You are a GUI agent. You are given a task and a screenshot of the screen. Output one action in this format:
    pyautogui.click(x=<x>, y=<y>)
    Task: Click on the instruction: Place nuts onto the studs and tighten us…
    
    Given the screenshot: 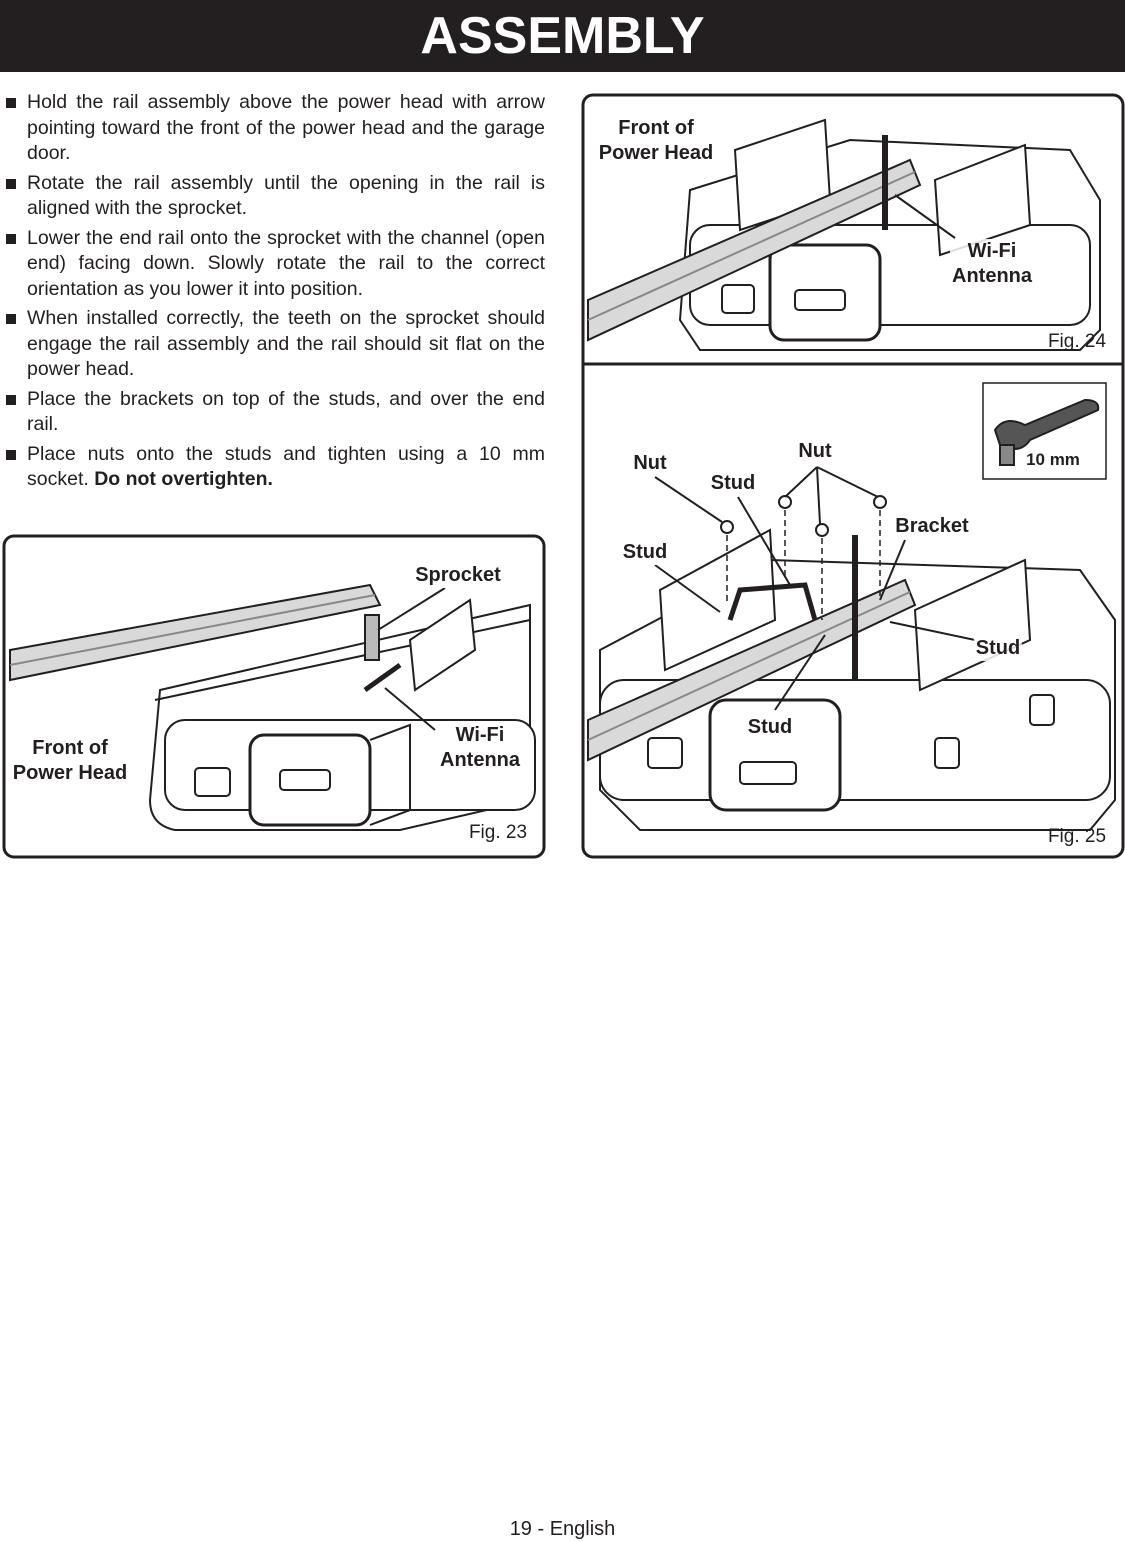 What is the action you would take?
    pyautogui.click(x=272, y=467)
    